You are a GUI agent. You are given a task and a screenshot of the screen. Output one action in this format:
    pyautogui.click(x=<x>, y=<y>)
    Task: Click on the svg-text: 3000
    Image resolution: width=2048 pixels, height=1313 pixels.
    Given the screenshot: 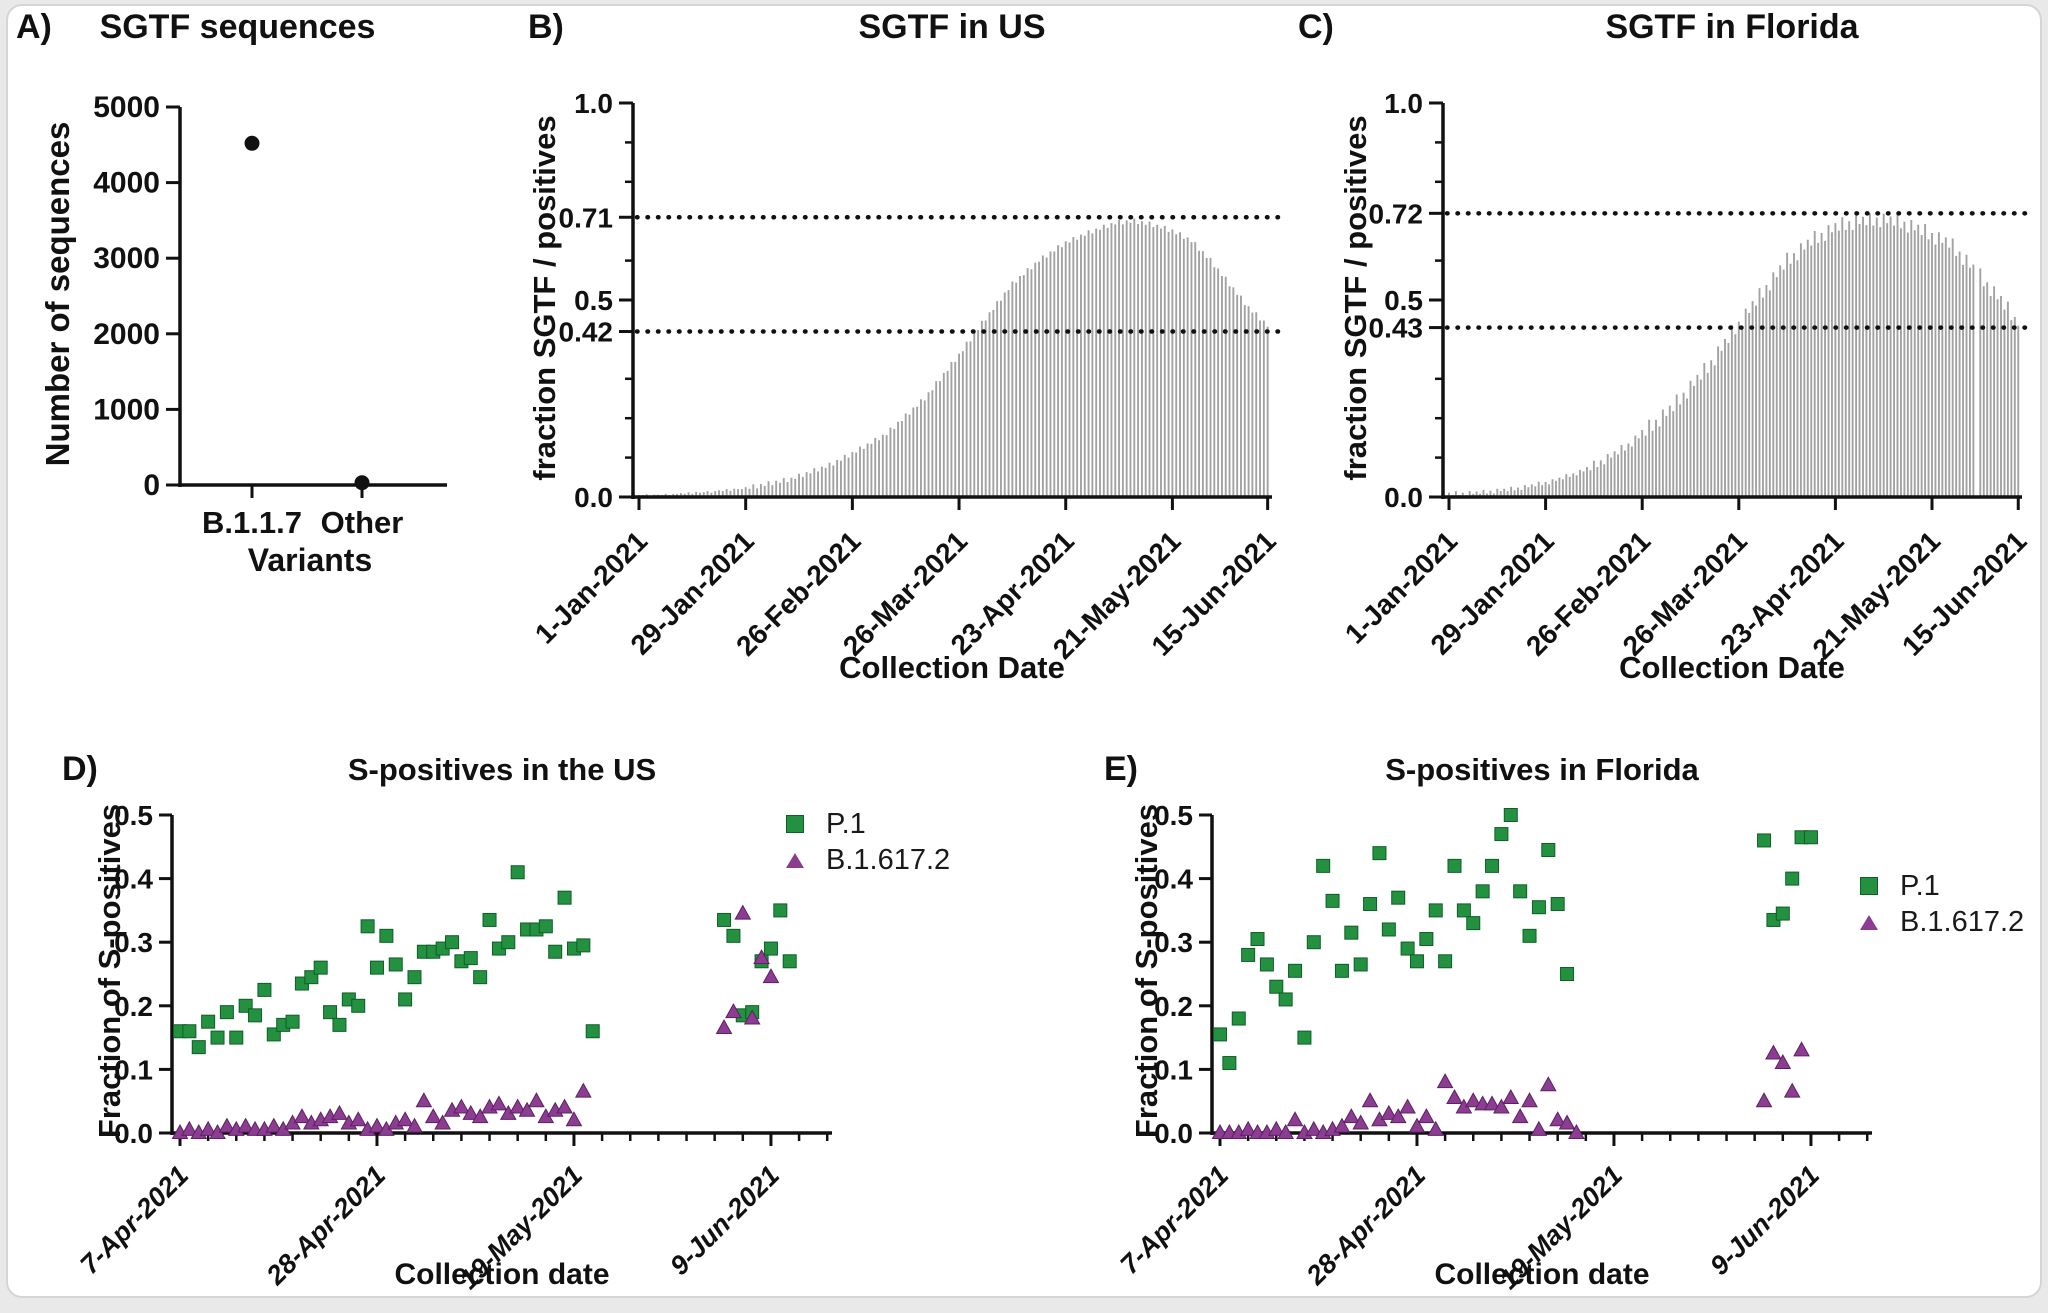 What is the action you would take?
    pyautogui.click(x=126, y=258)
    